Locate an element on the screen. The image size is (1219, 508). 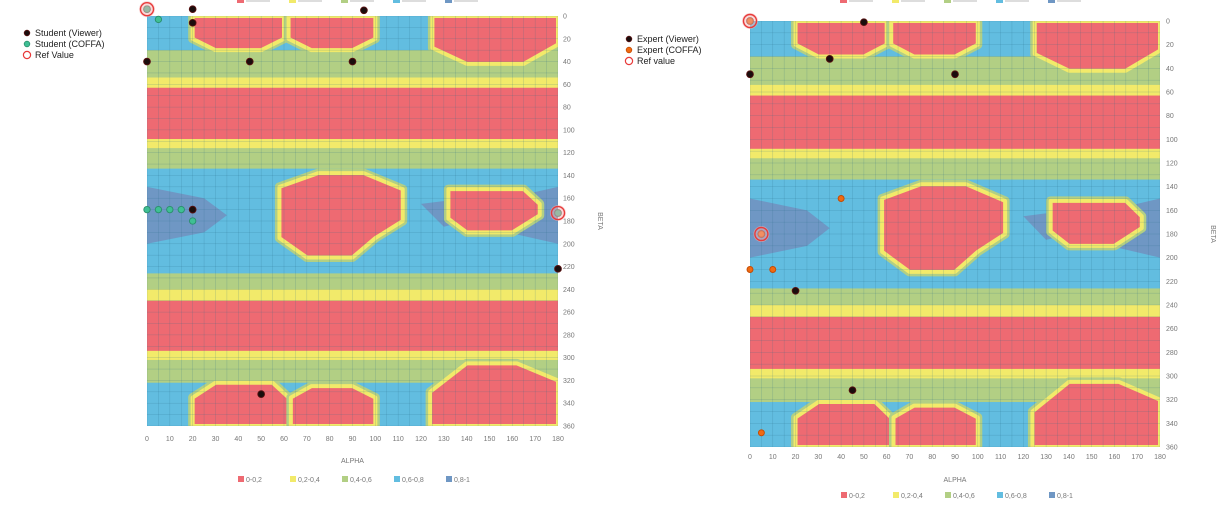
legend-label: Ref value is located at coordinates (656, 61).